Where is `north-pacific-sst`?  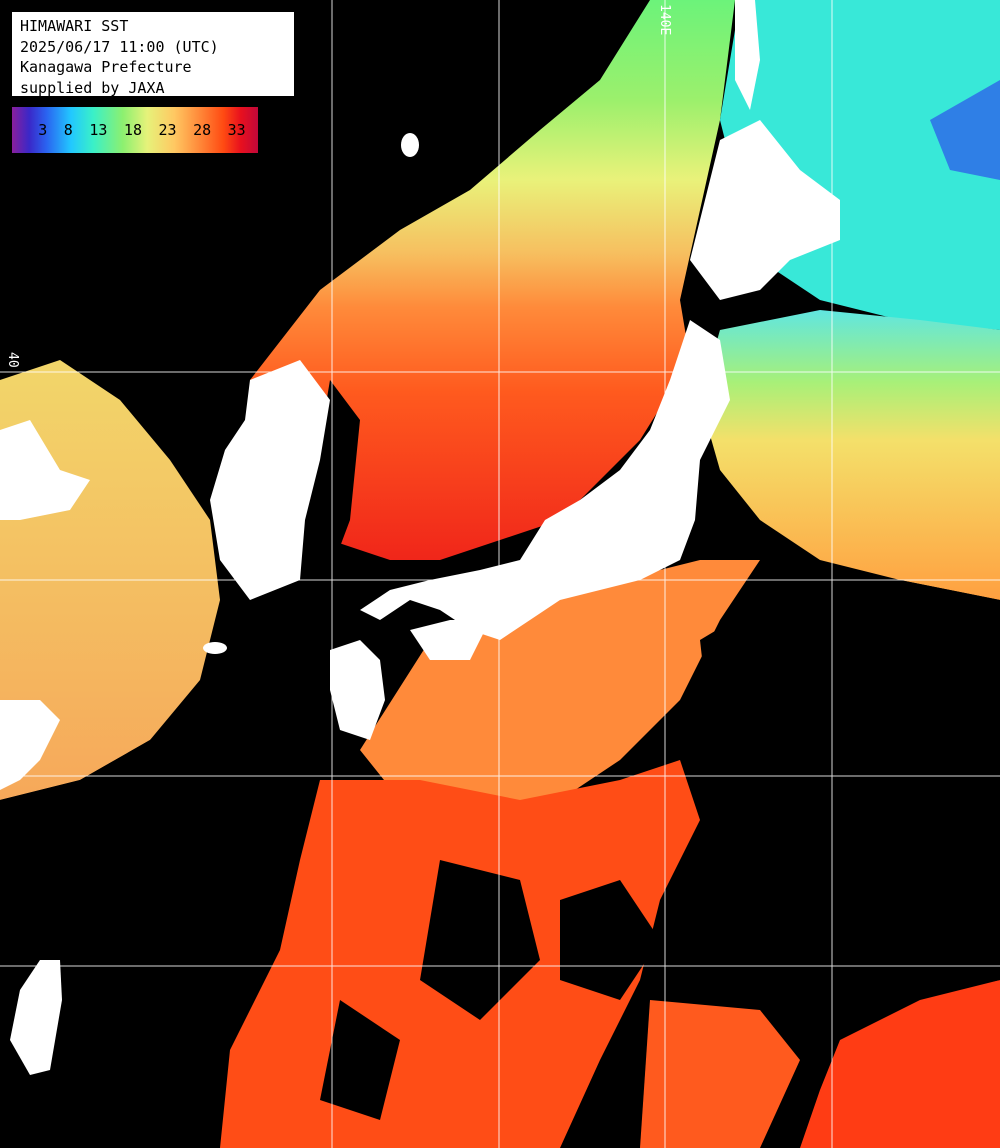 north-pacific-sst is located at coordinates (850, 455).